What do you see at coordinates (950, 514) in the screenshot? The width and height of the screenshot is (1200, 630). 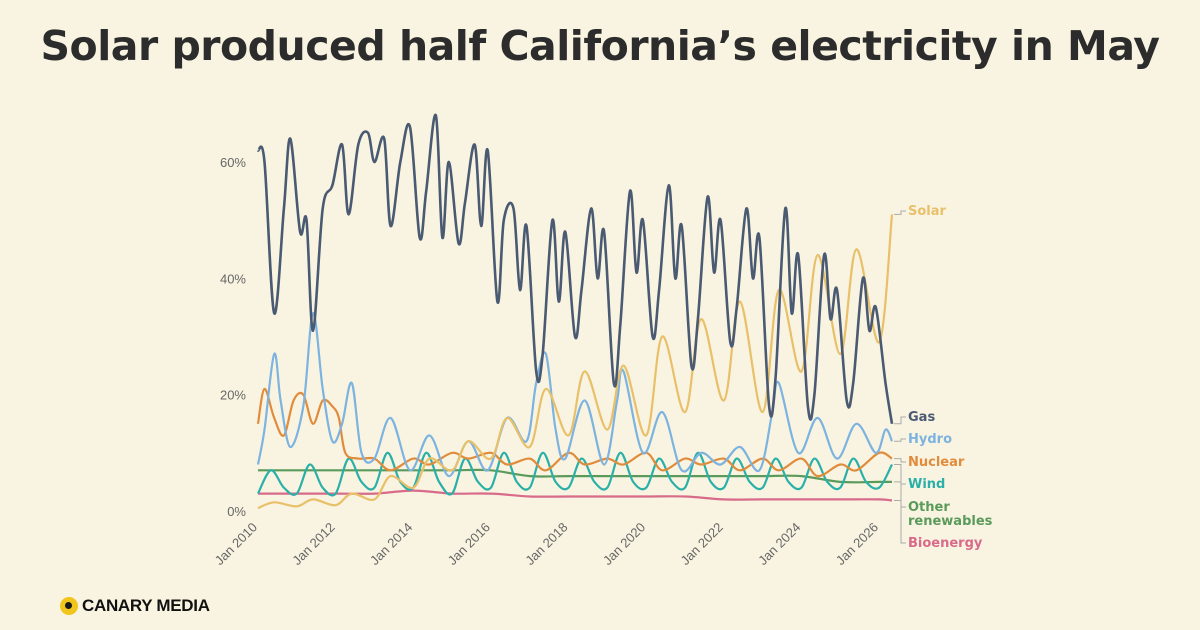 I see `series-label-other-renewables: Other renewables` at bounding box center [950, 514].